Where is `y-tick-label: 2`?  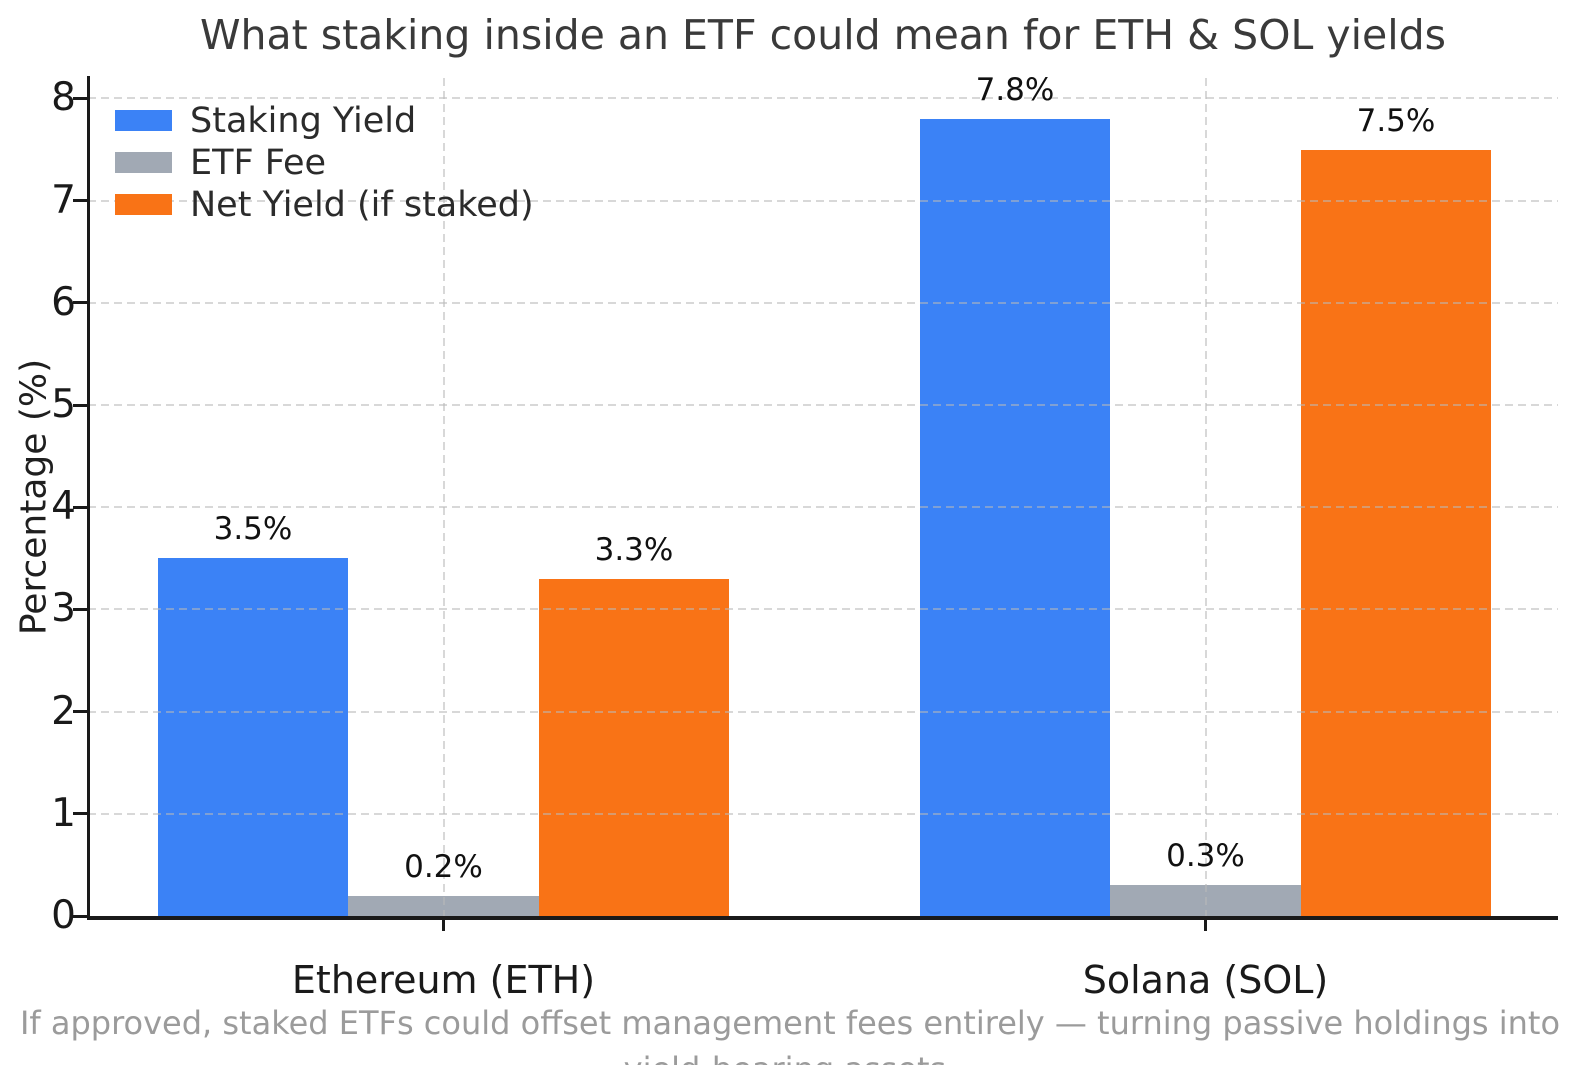 y-tick-label: 2 is located at coordinates (63, 711).